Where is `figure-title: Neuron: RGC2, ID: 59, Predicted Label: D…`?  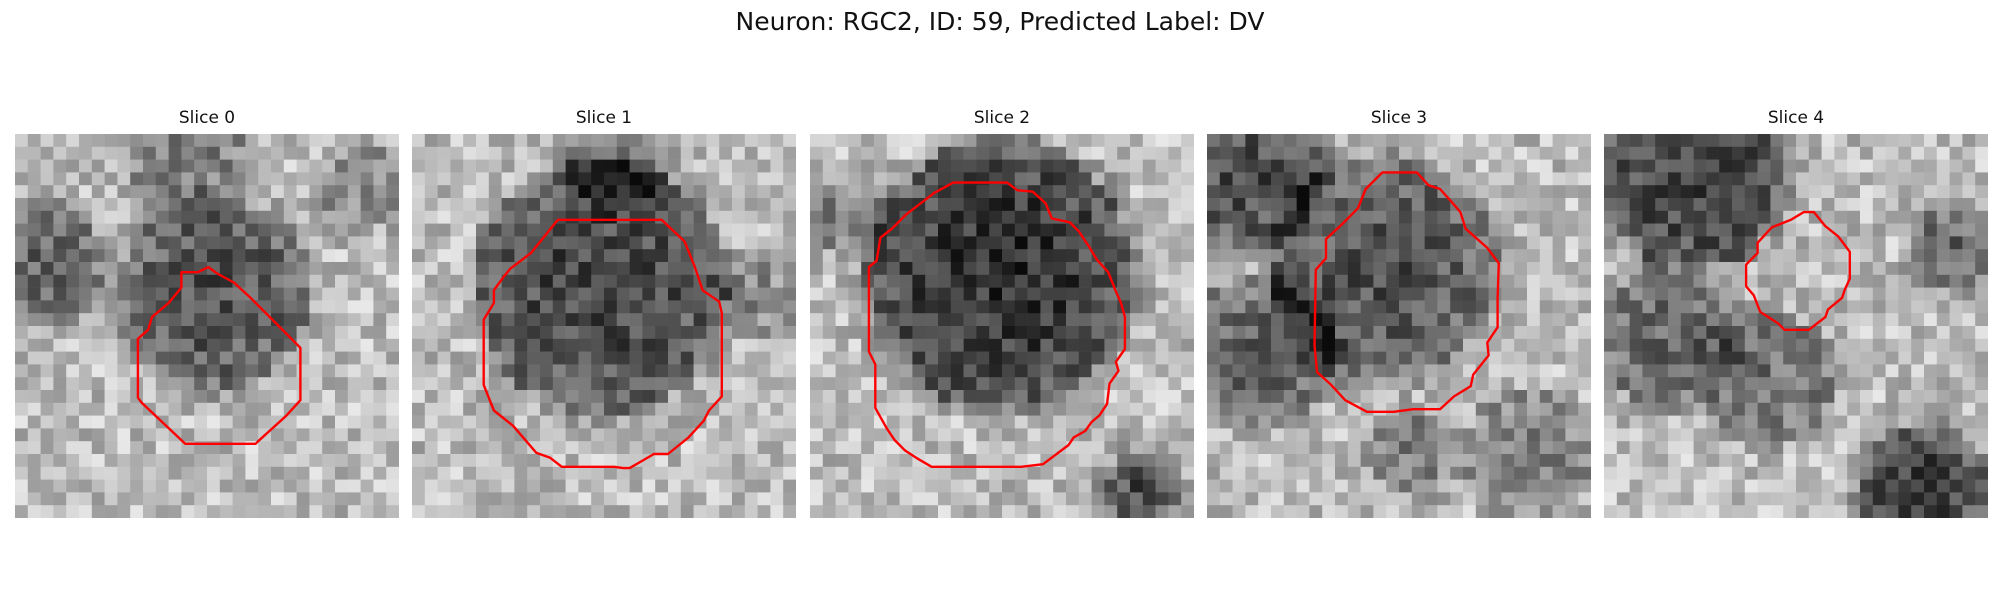
figure-title: Neuron: RGC2, ID: 59, Predicted Label: D… is located at coordinates (1000, 21).